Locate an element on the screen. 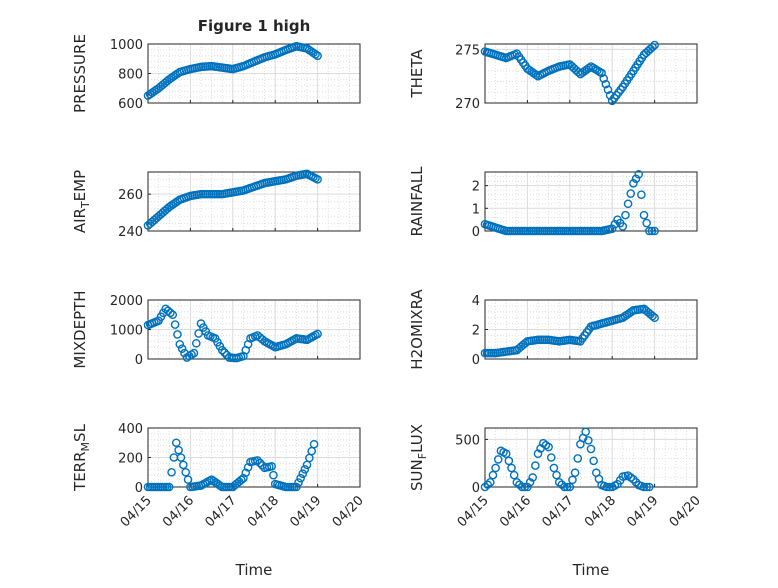  y-tick-label: 275 is located at coordinates (467, 50).